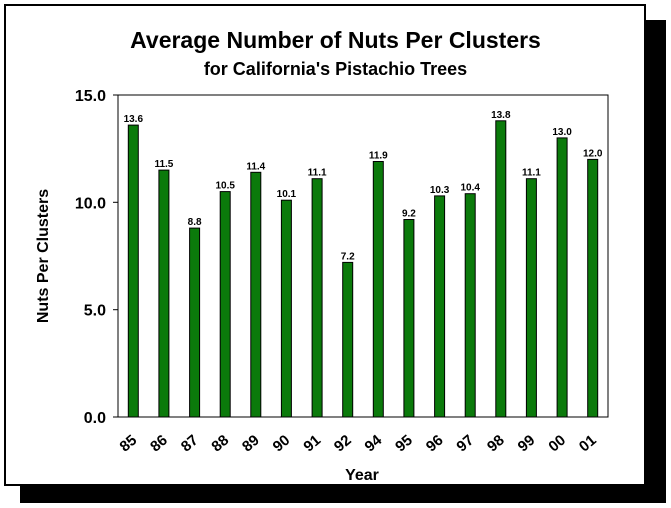 The image size is (671, 508). I want to click on y-tick-label: 10.0, so click(90, 203).